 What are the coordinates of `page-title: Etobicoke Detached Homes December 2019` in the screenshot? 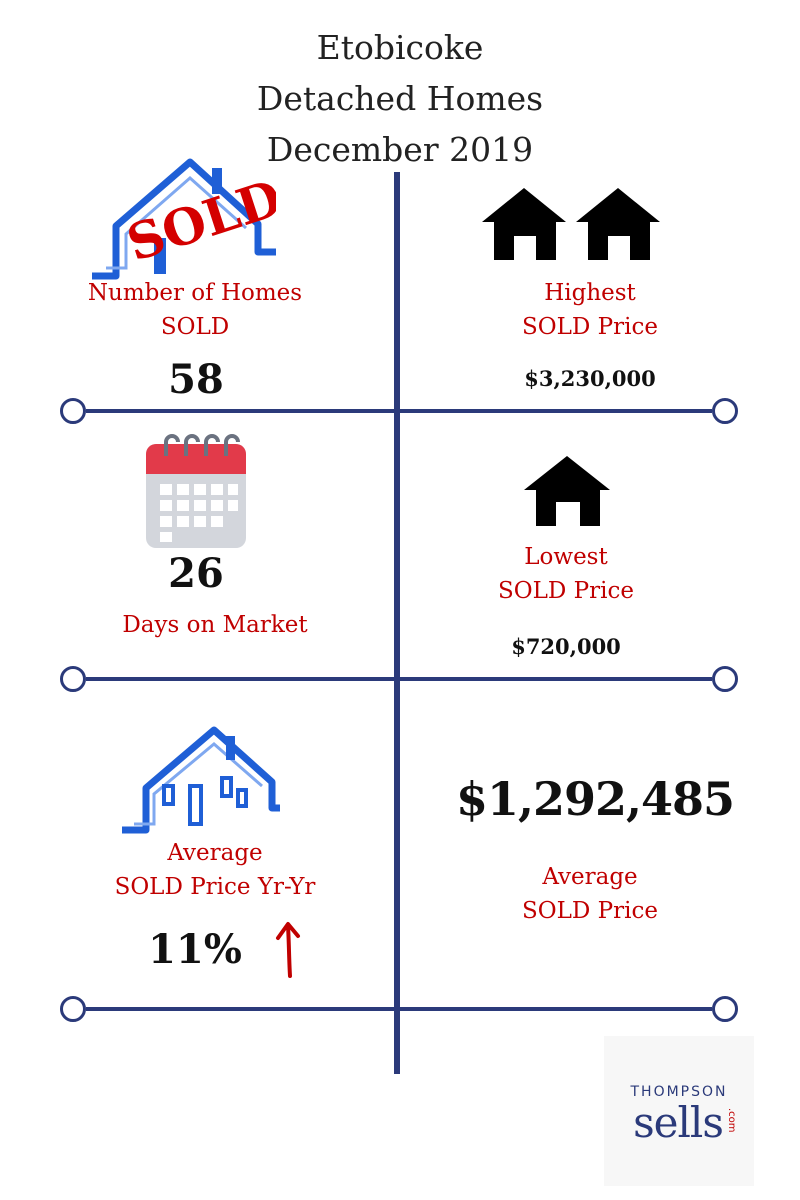 It's located at (400, 98).